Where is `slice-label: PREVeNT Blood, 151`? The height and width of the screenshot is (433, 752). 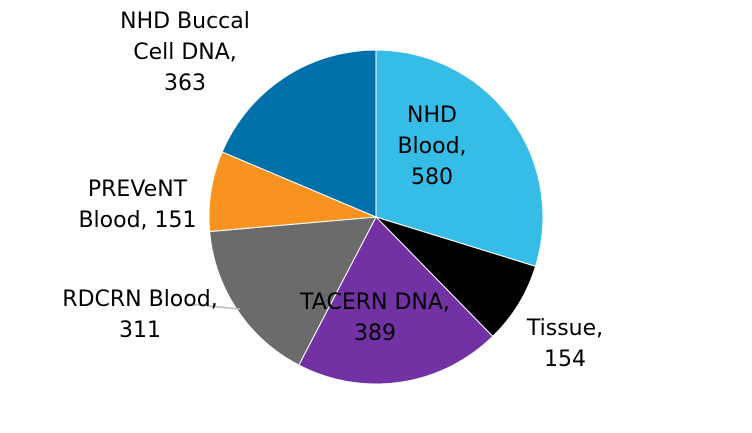 slice-label: PREVeNT Blood, 151 is located at coordinates (137, 205).